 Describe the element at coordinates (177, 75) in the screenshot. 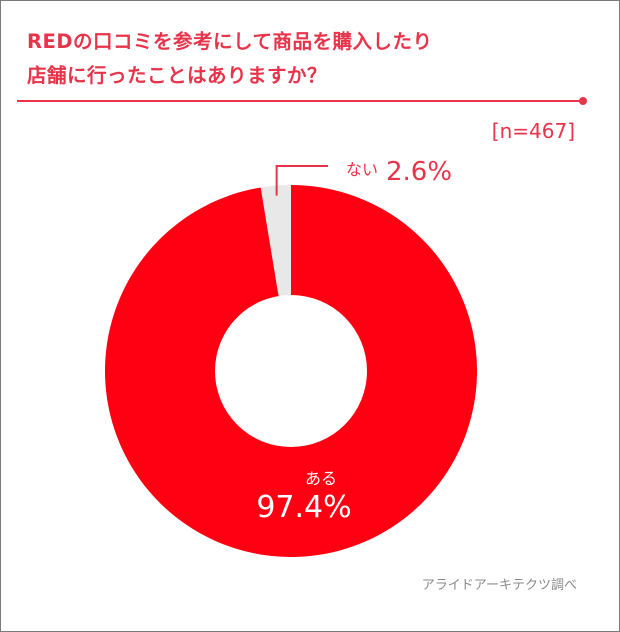

I see `chart-title-line-2: 店舗に行ったことはありますか？` at that location.